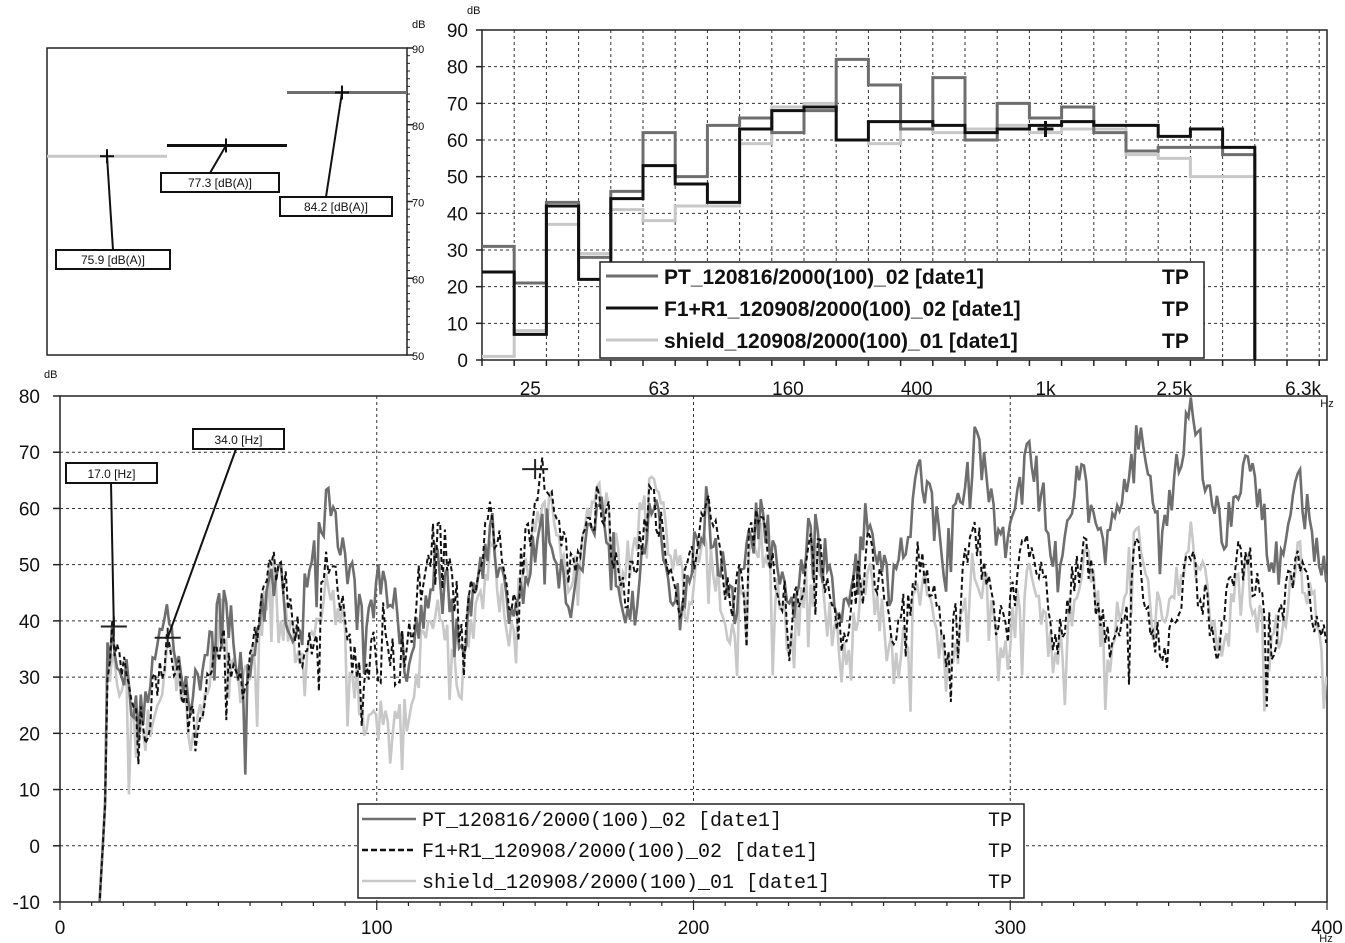 This screenshot has height=943, width=1345. I want to click on octave-y-tick-label: 50, so click(457, 178).